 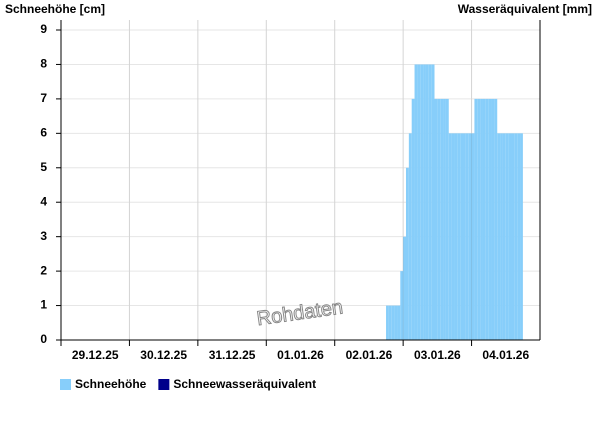 What do you see at coordinates (43, 305) in the screenshot?
I see `y-tick-label: 1` at bounding box center [43, 305].